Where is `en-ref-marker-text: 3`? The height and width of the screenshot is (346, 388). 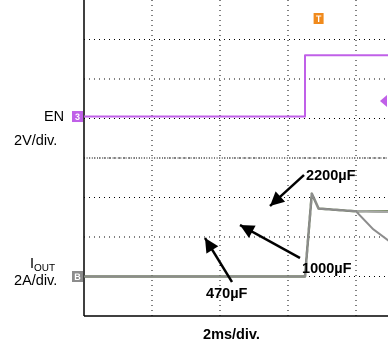
en-ref-marker-text: 3 is located at coordinates (77, 117).